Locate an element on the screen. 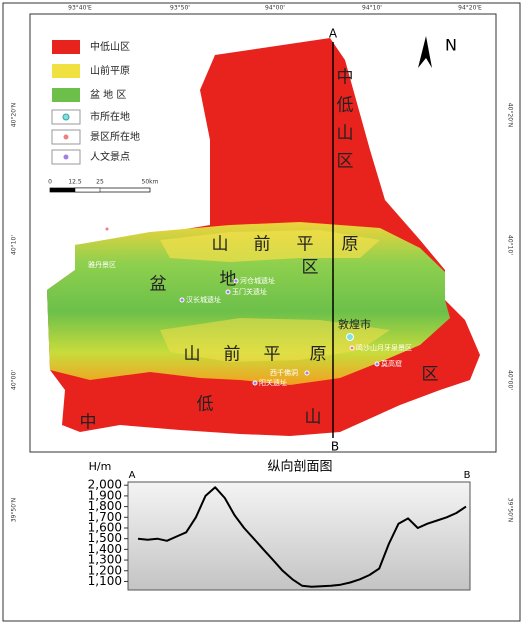  coord-label: 94°10' is located at coordinates (372, 8).